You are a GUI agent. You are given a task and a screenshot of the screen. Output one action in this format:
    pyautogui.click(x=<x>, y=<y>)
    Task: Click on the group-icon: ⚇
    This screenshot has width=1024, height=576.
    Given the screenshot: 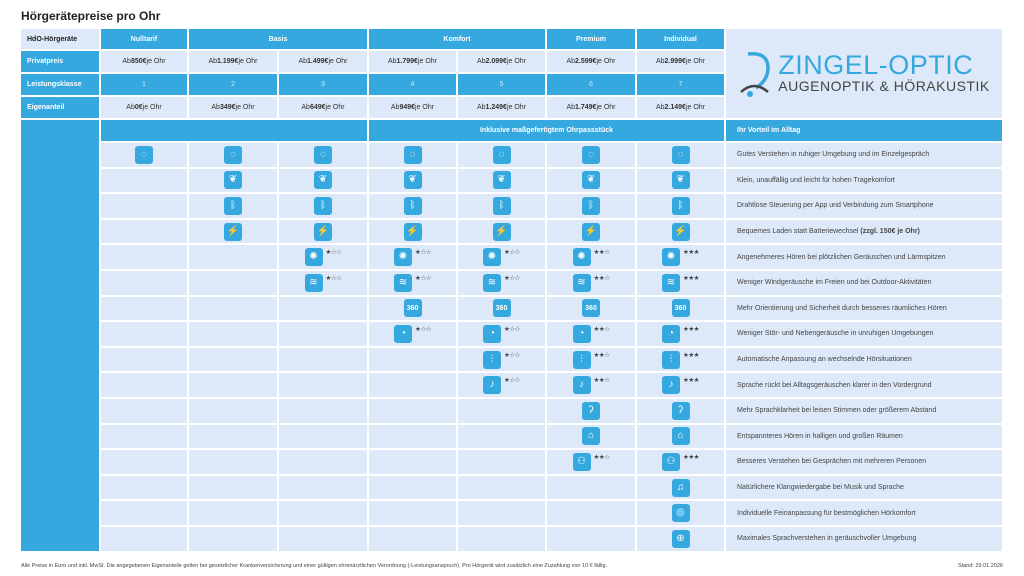 What is the action you would take?
    pyautogui.click(x=671, y=461)
    